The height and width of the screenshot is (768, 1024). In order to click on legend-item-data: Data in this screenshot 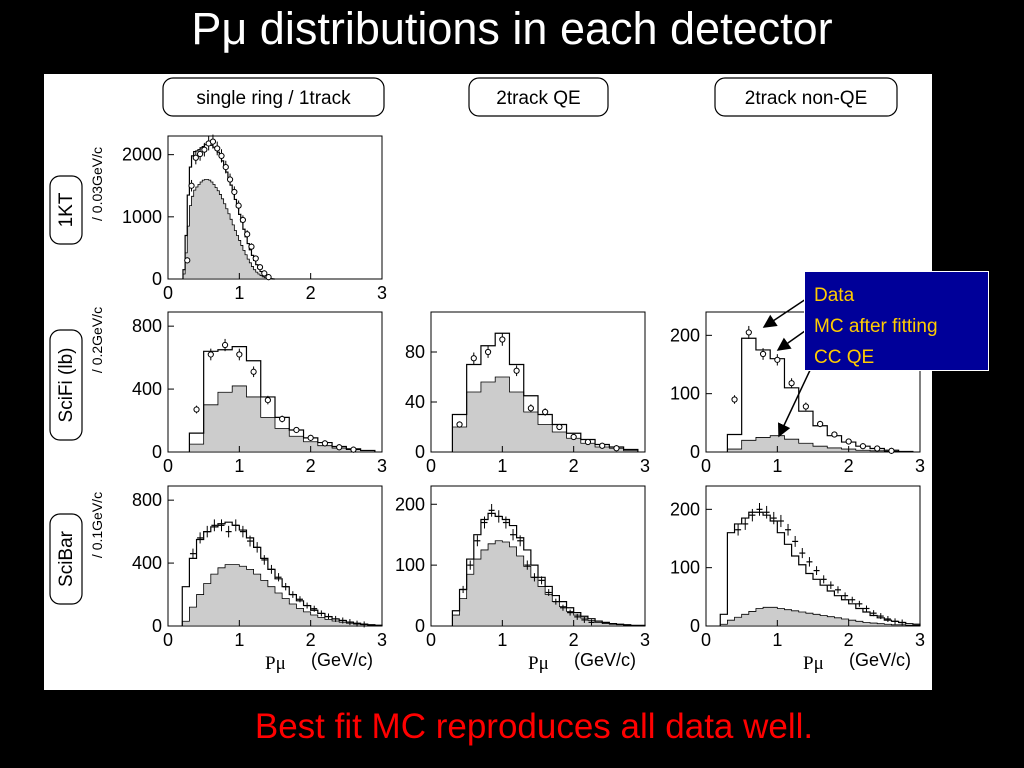, I will do `click(834, 295)`.